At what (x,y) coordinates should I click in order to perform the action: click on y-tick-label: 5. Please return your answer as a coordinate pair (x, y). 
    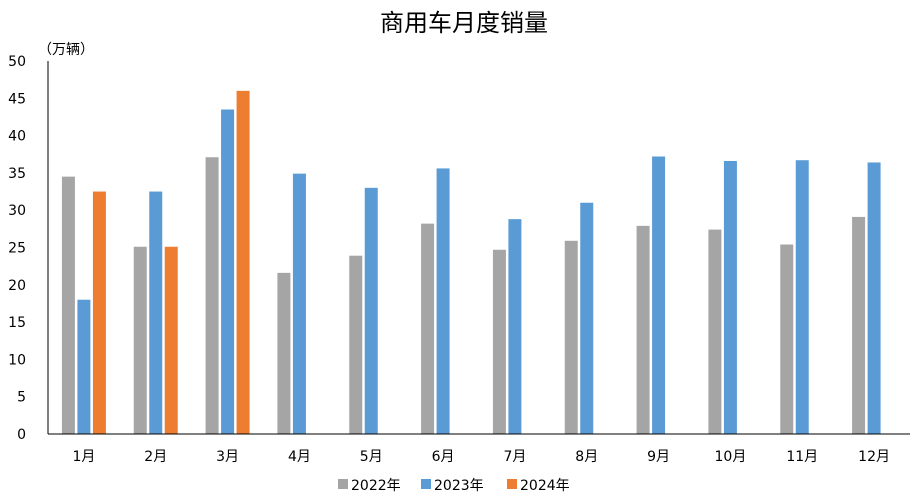
    Looking at the image, I should click on (21, 398).